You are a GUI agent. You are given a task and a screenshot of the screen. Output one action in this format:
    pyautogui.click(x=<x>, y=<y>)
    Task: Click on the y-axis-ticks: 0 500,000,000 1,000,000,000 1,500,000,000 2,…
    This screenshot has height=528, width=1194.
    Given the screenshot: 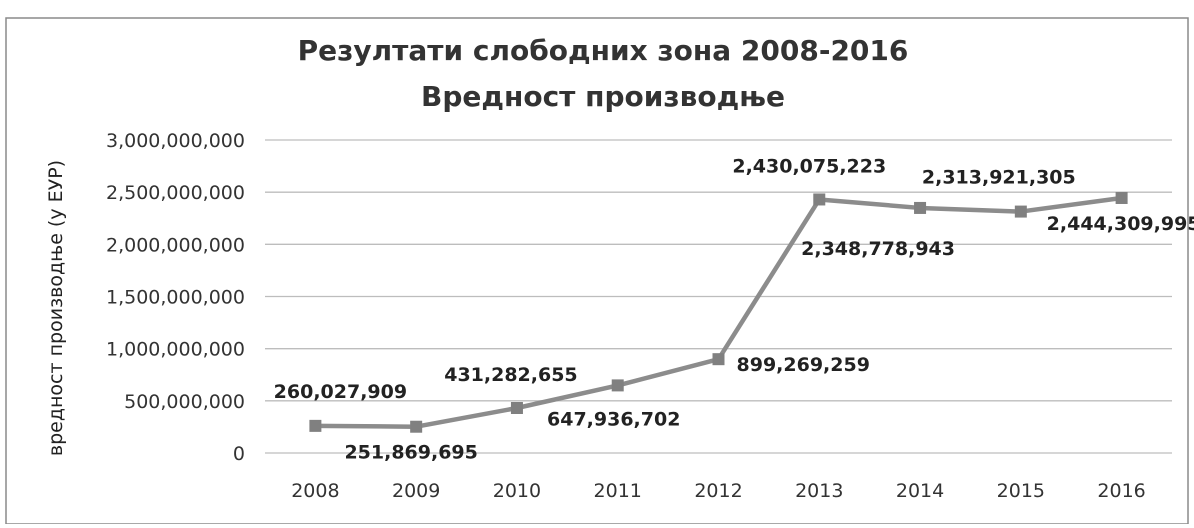 What is the action you would take?
    pyautogui.click(x=175, y=297)
    